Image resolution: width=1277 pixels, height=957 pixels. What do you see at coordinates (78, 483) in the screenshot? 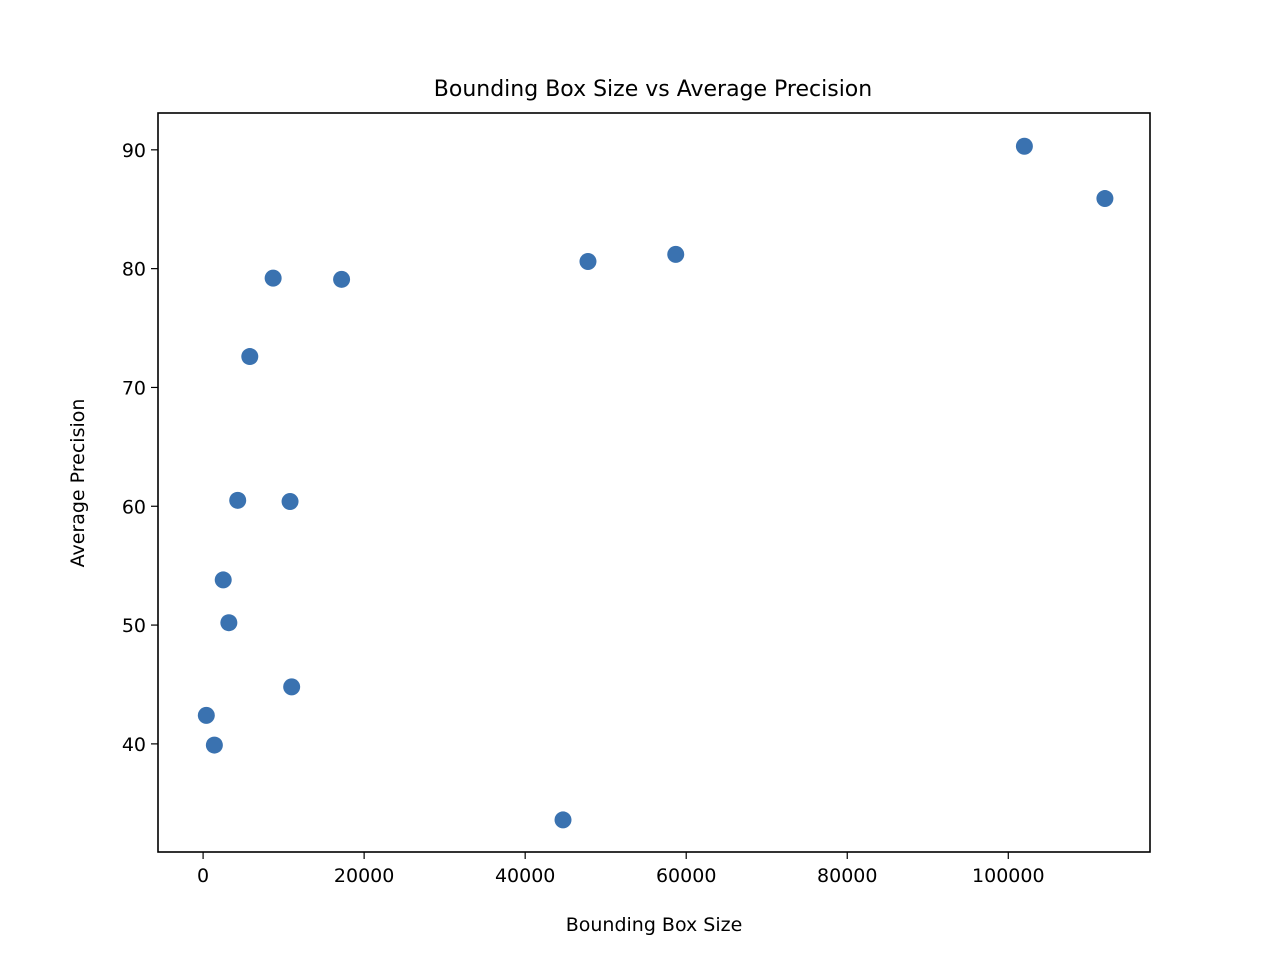
I see `y-axis-label: Average Precision` at bounding box center [78, 483].